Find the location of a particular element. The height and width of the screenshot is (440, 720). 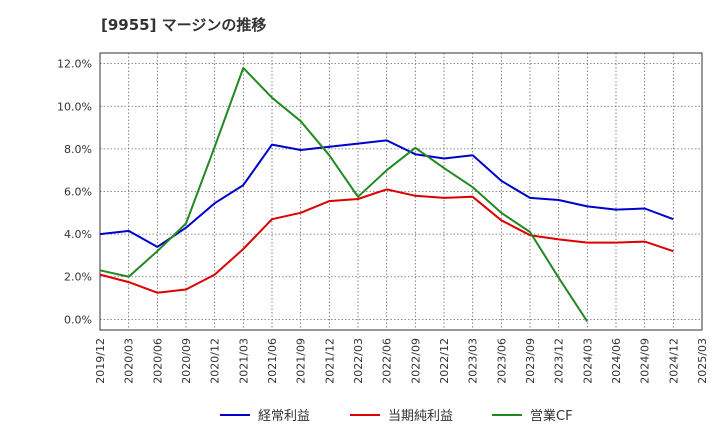

x-tick-label: 2024/09 is located at coordinates (645, 361).